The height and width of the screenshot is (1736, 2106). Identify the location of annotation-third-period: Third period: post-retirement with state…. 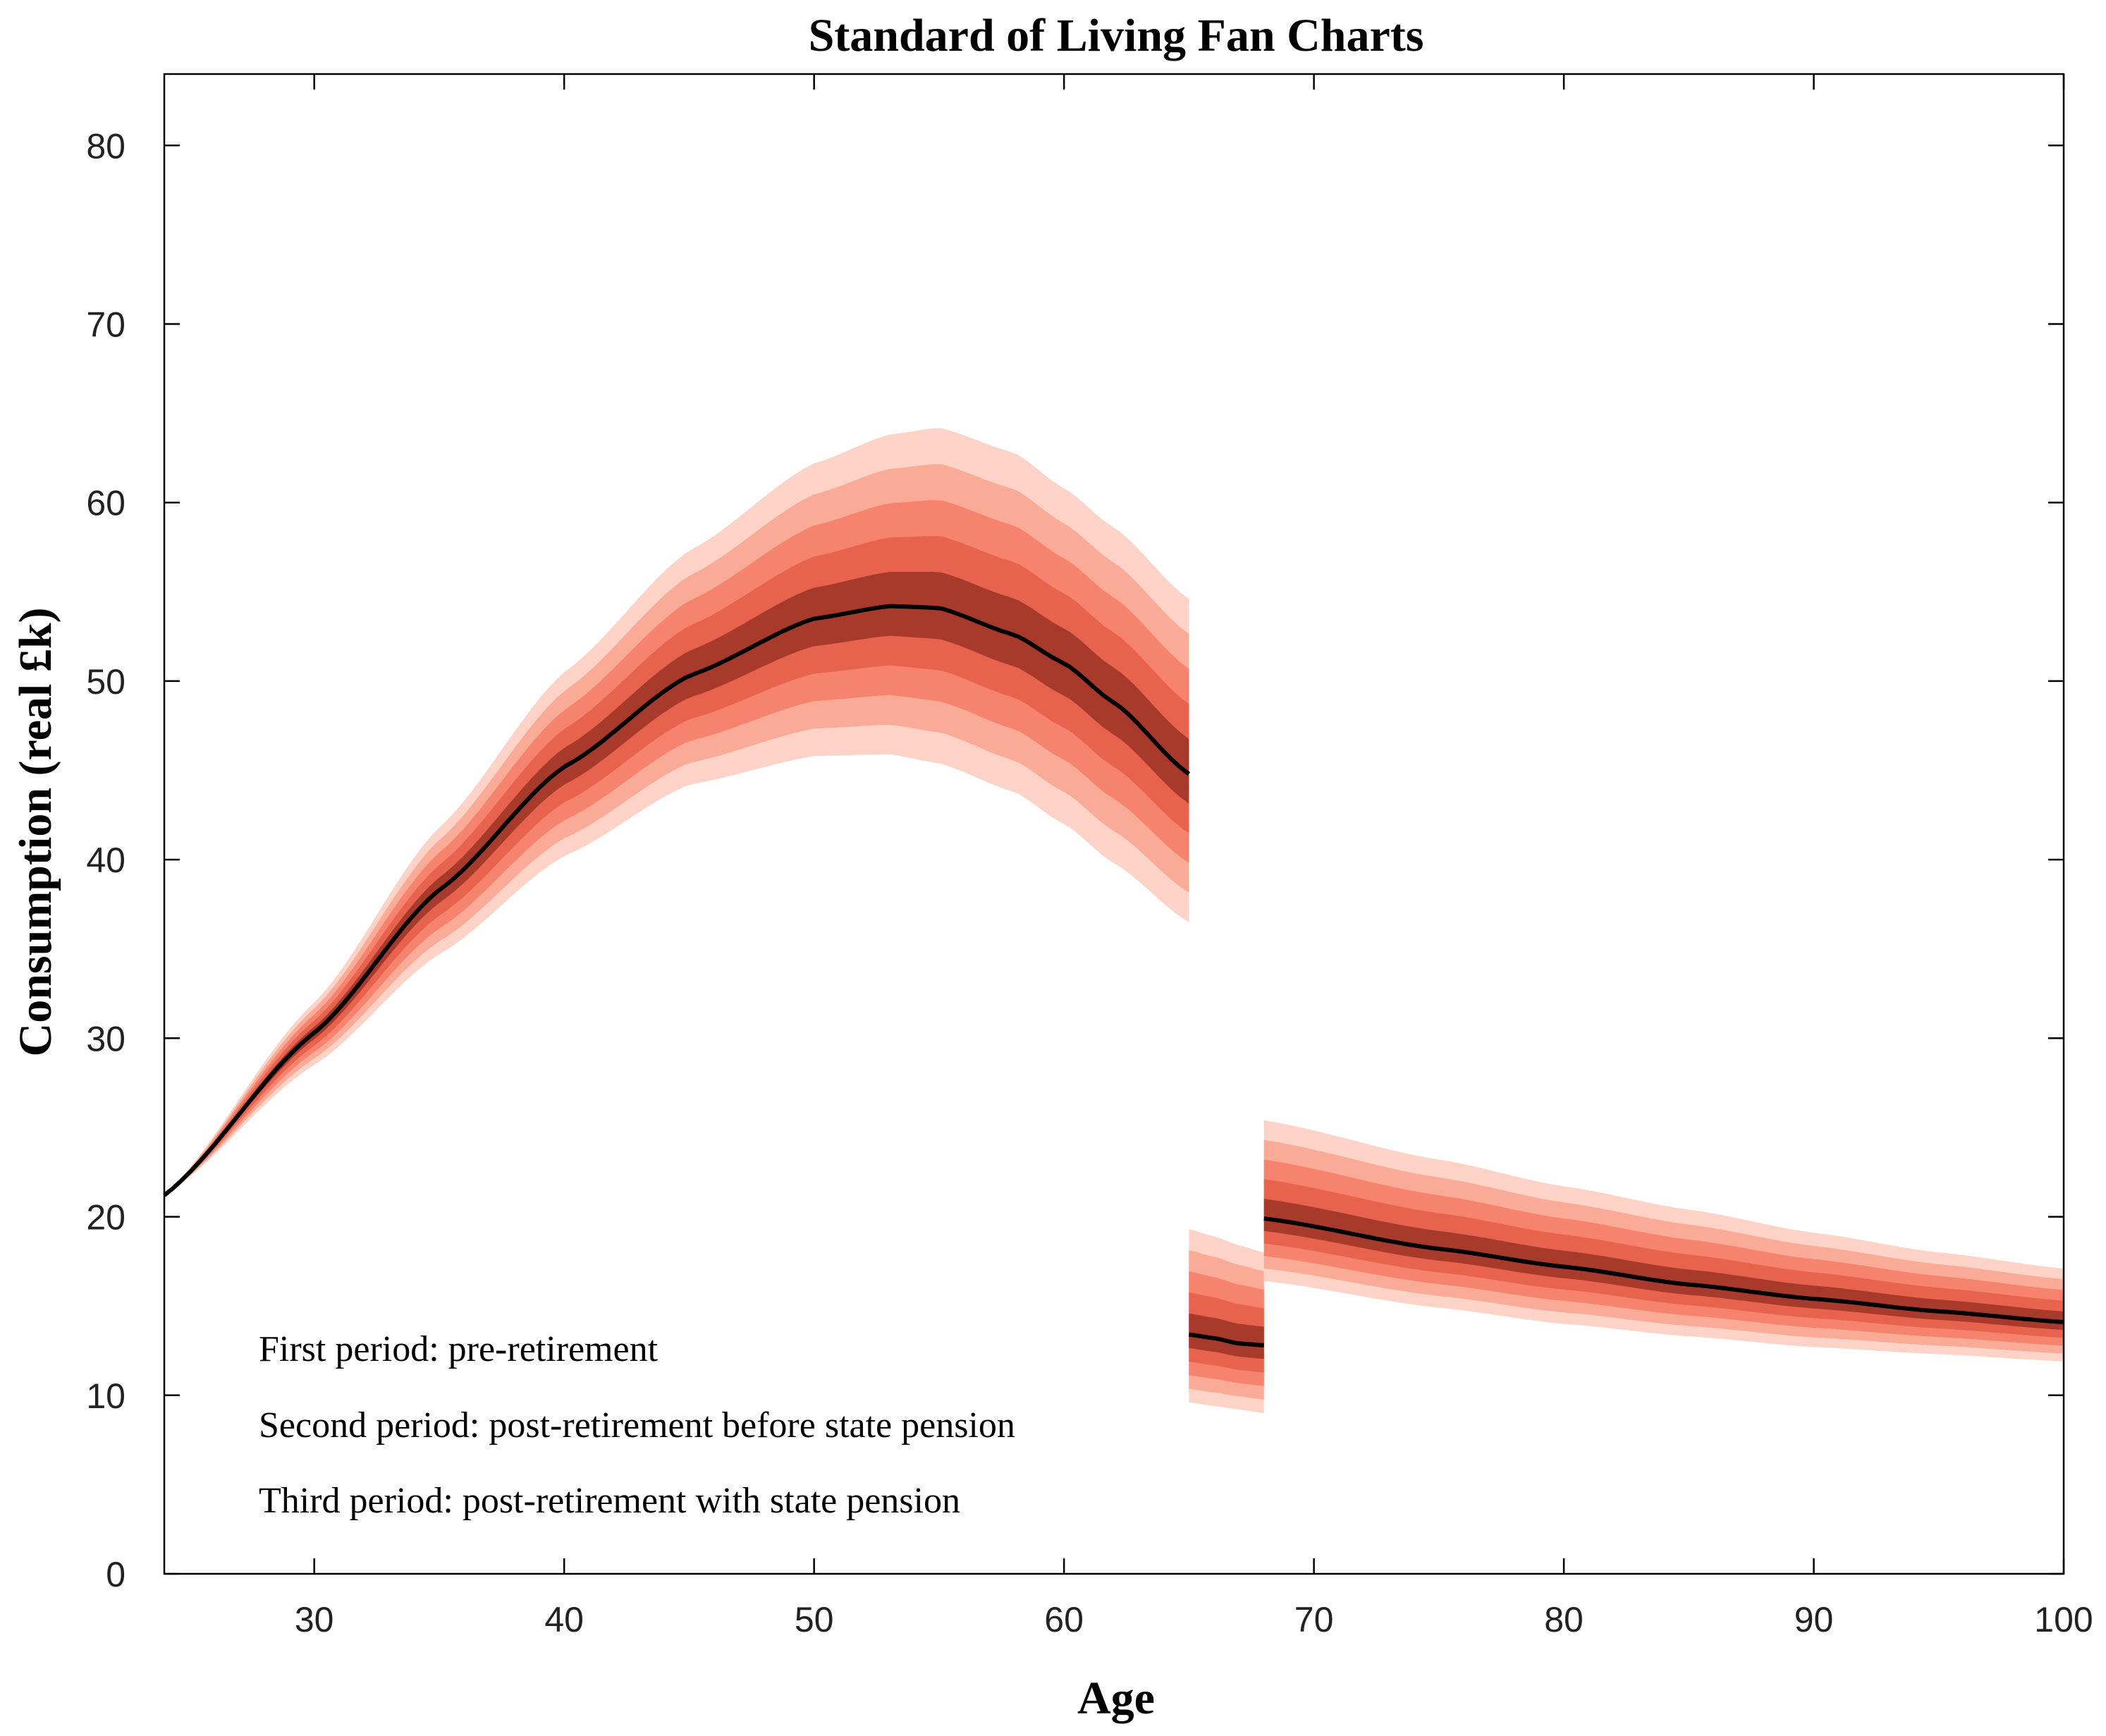
(609, 1501).